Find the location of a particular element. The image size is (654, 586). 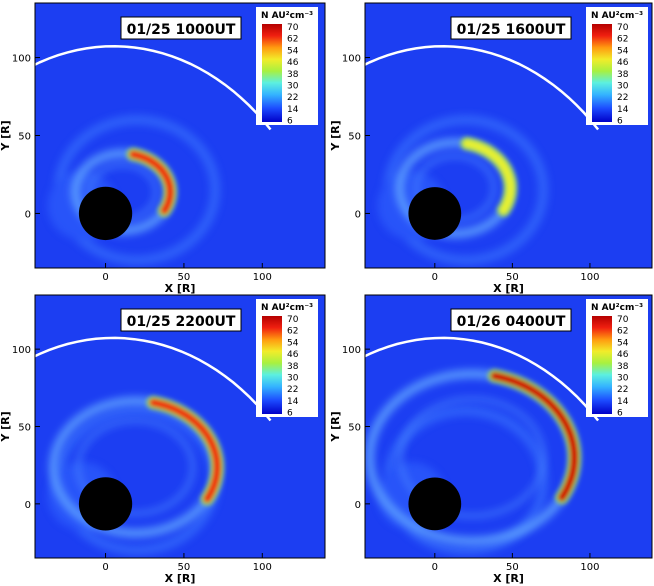

title-text: 01/25 1600UT is located at coordinates (511, 30).